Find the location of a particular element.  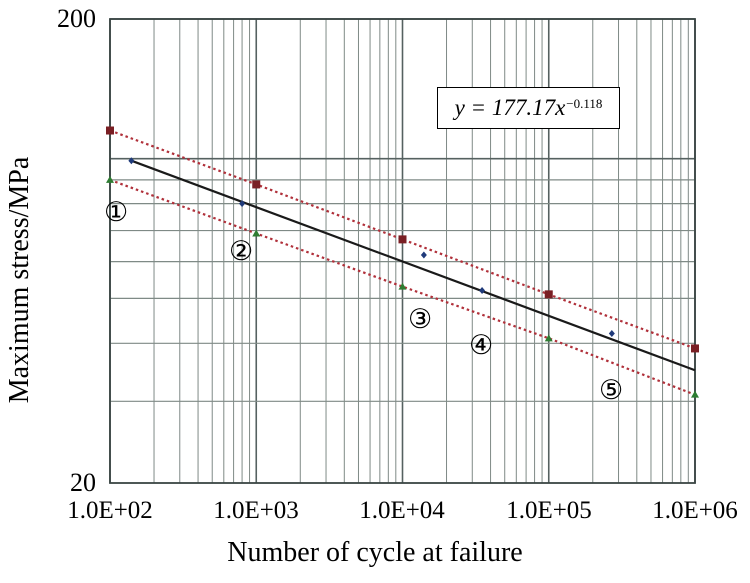

annotation-5: ⑤ is located at coordinates (611, 390).